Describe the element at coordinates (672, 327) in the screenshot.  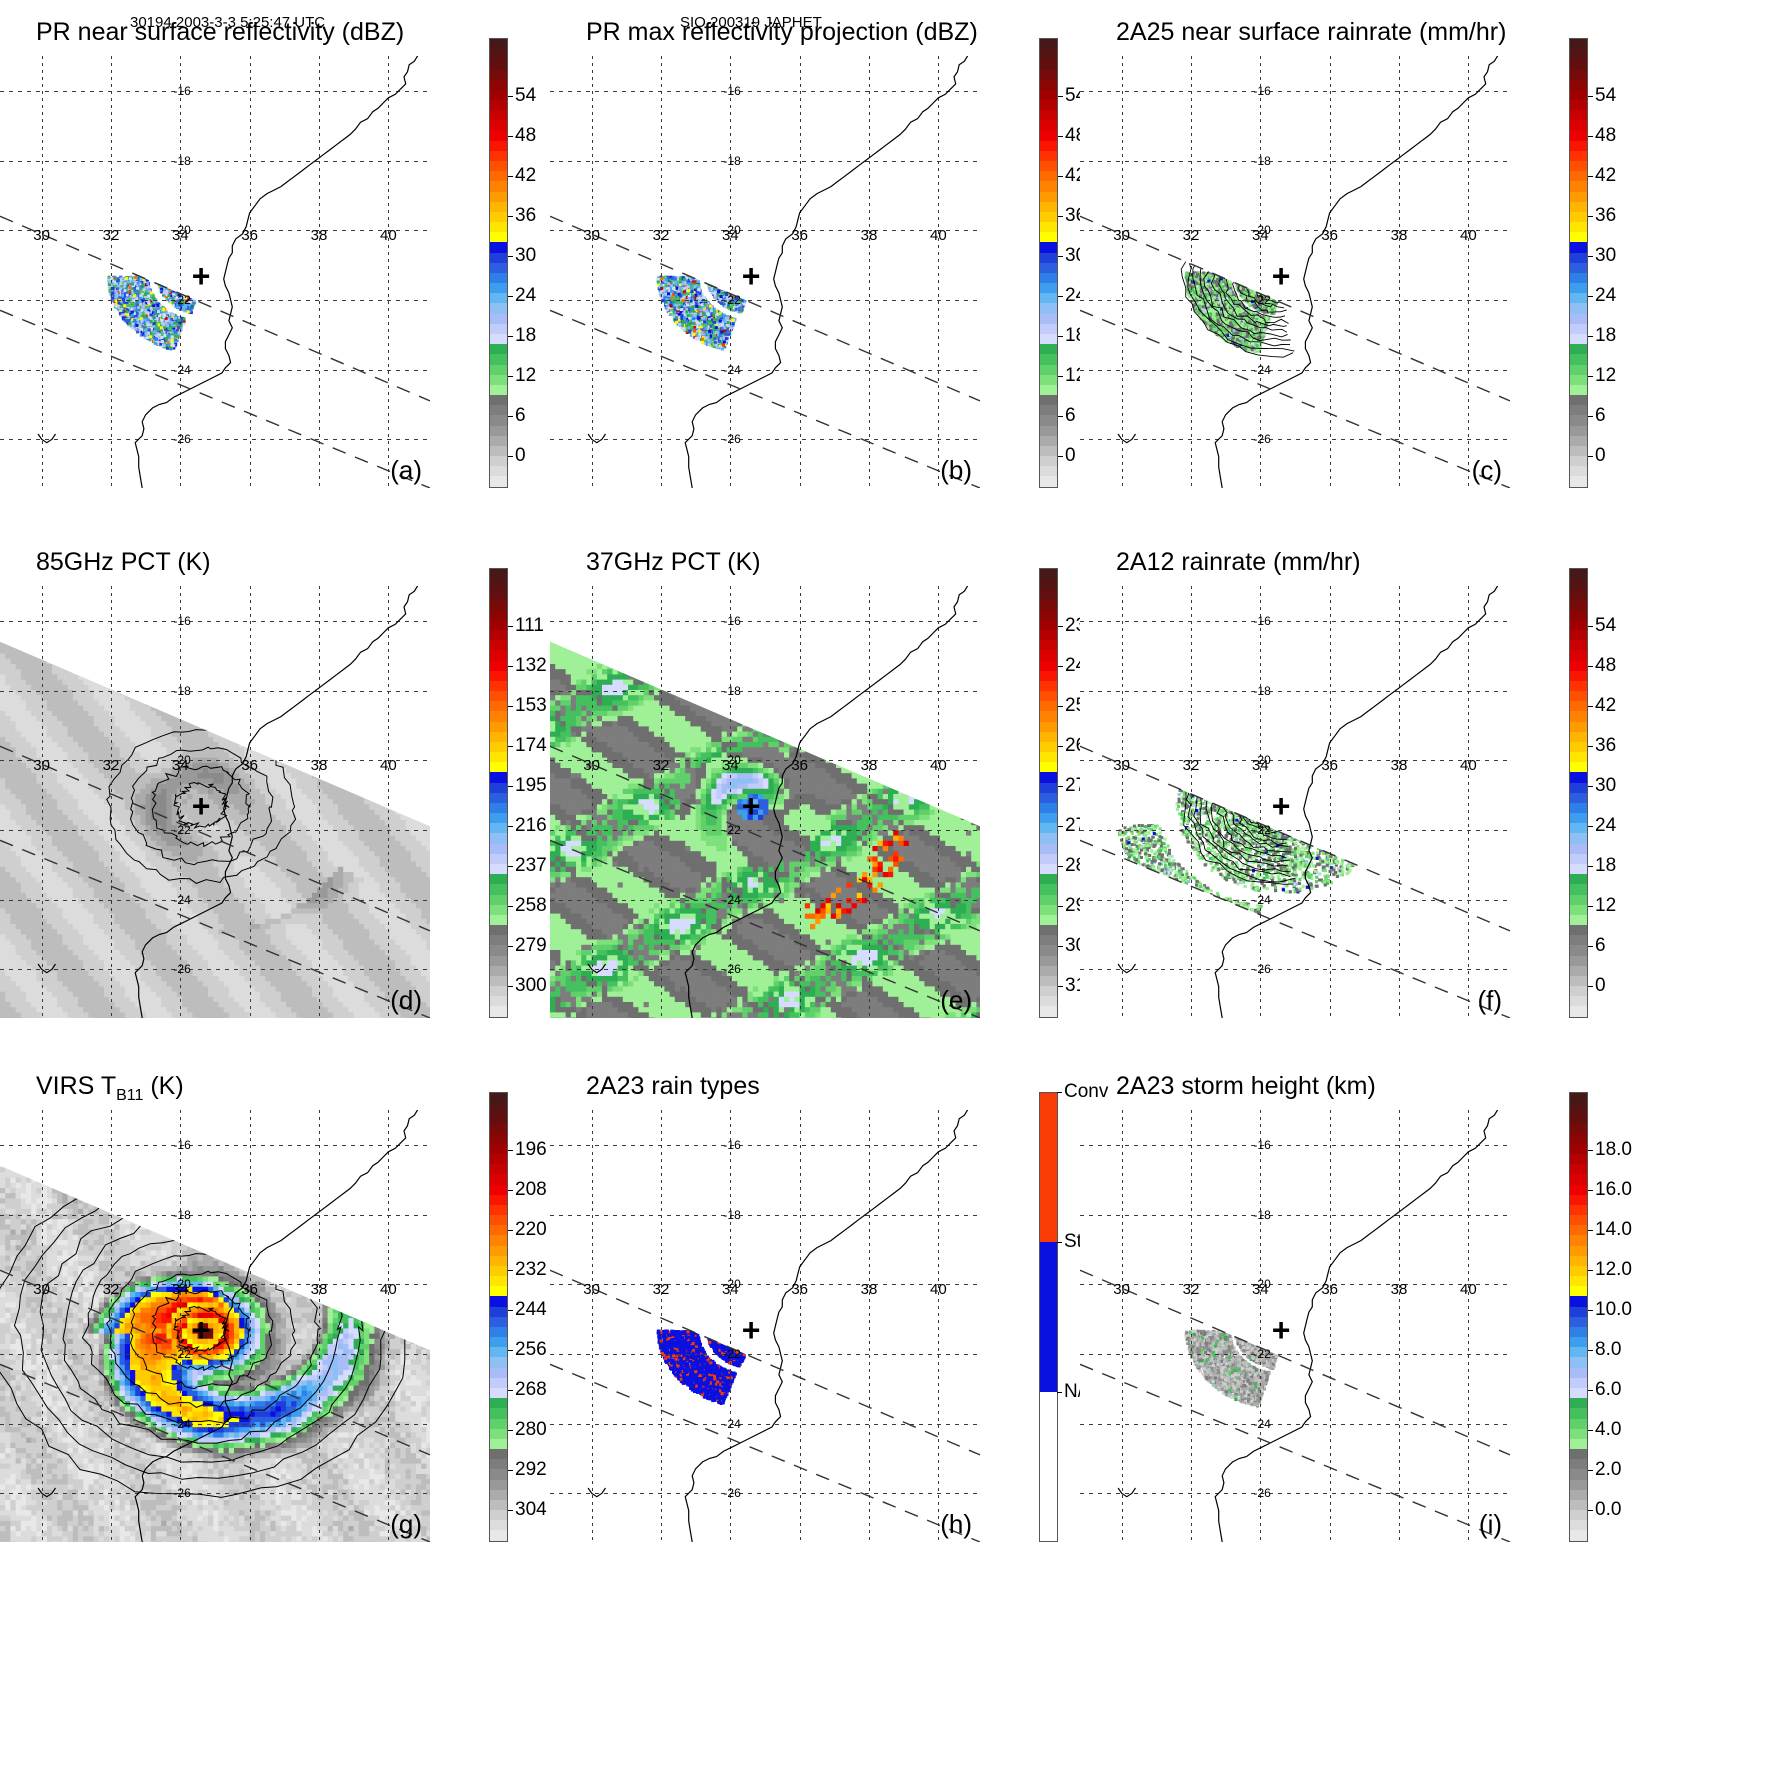
I see `swath-raster-b` at that location.